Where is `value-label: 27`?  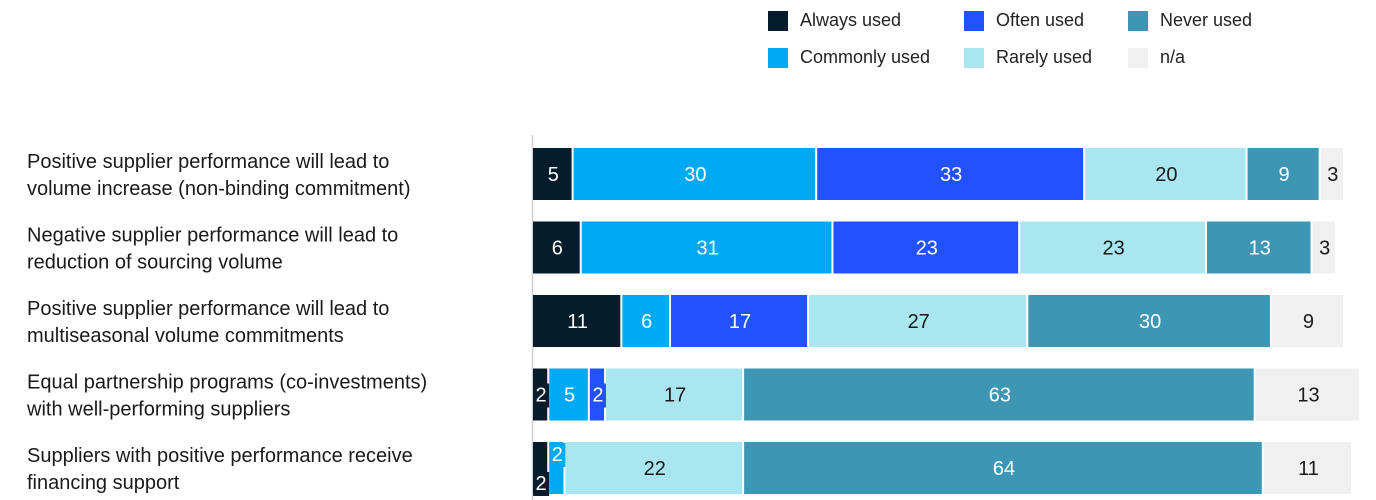 value-label: 27 is located at coordinates (919, 322).